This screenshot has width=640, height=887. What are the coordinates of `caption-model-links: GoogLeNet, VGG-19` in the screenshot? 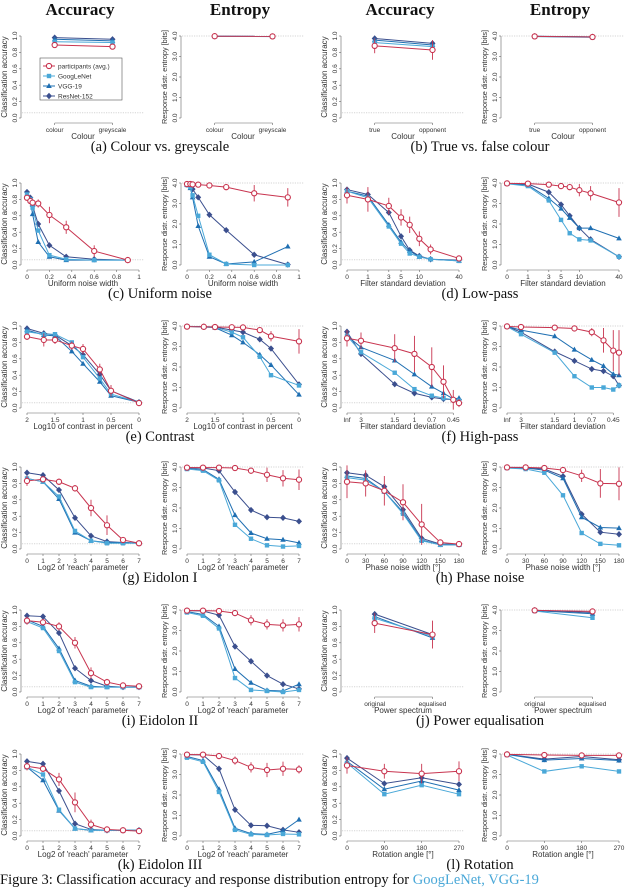 It's located at (475, 879).